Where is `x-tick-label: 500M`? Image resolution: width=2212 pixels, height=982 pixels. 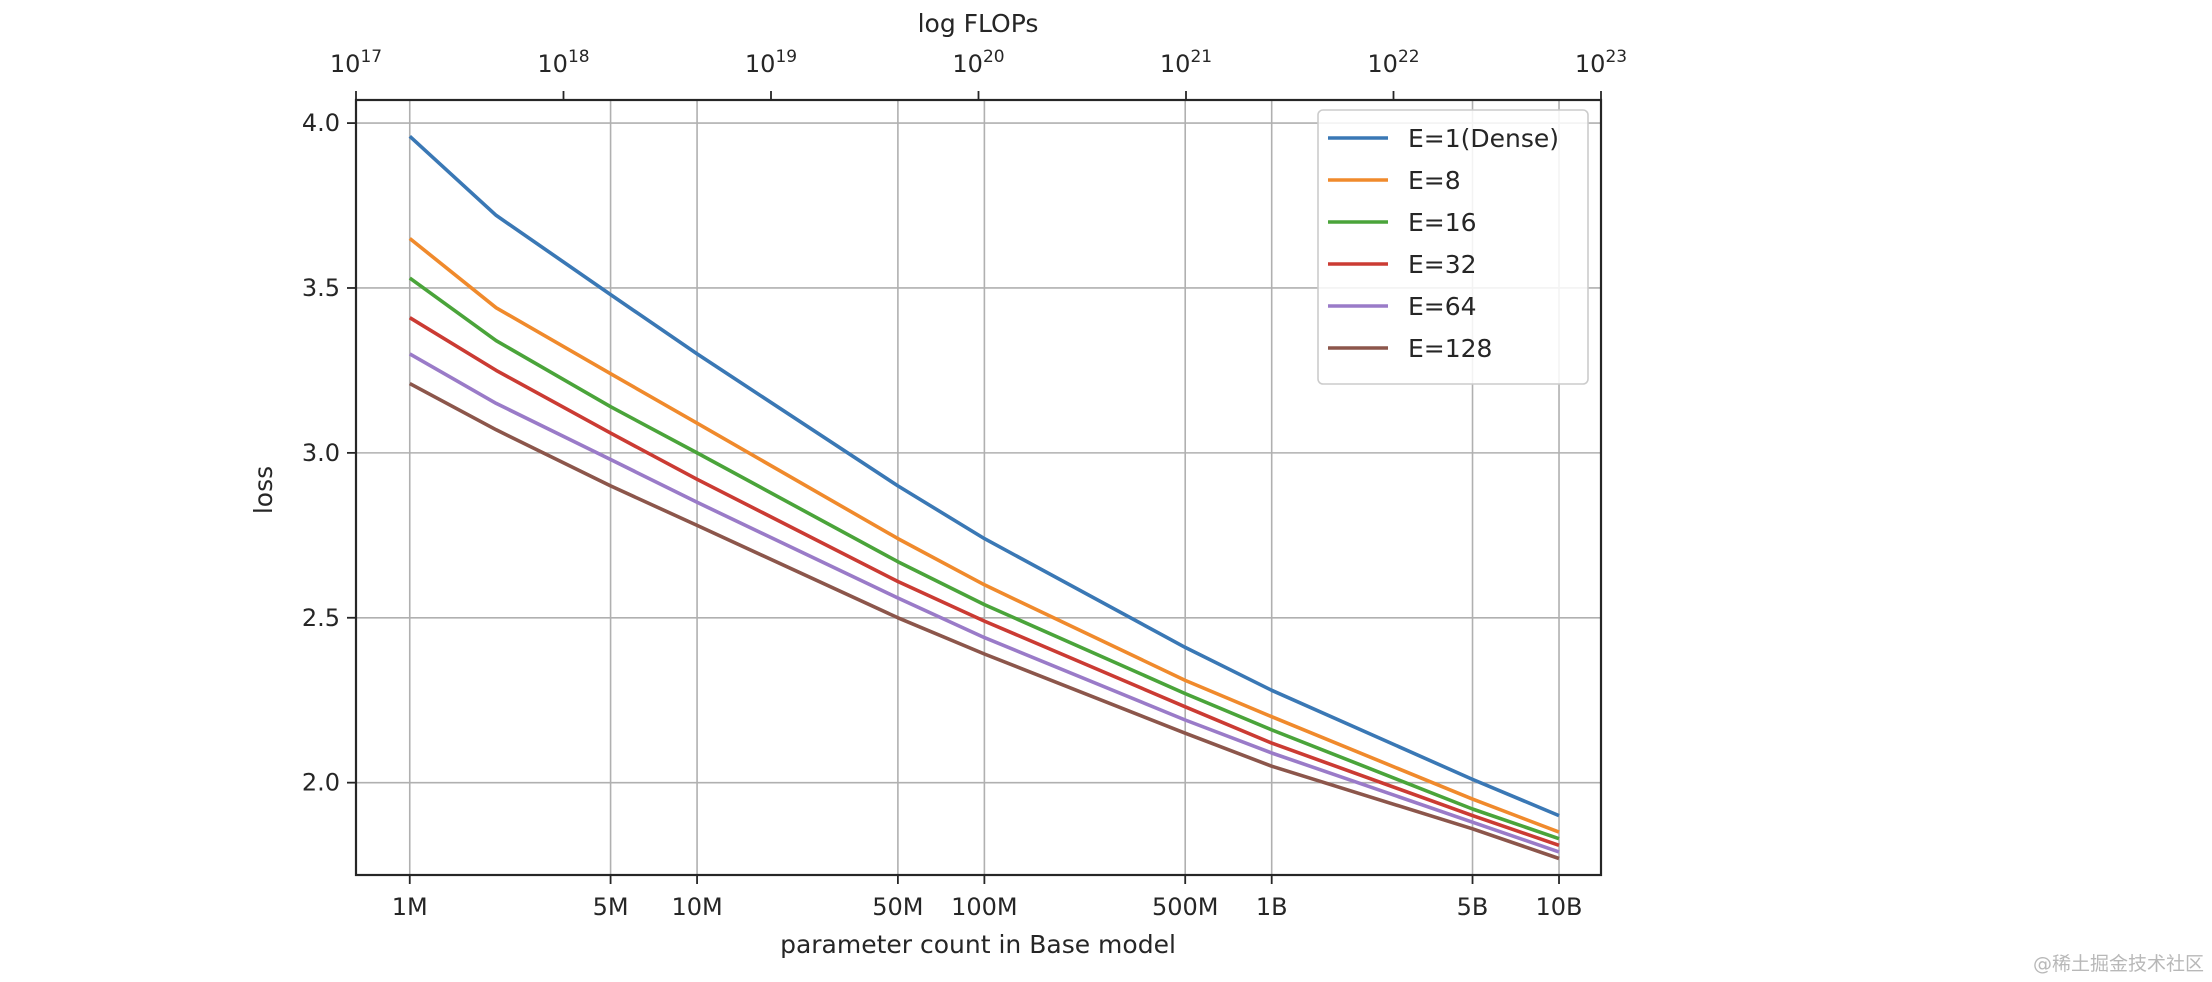 x-tick-label: 500M is located at coordinates (1185, 907).